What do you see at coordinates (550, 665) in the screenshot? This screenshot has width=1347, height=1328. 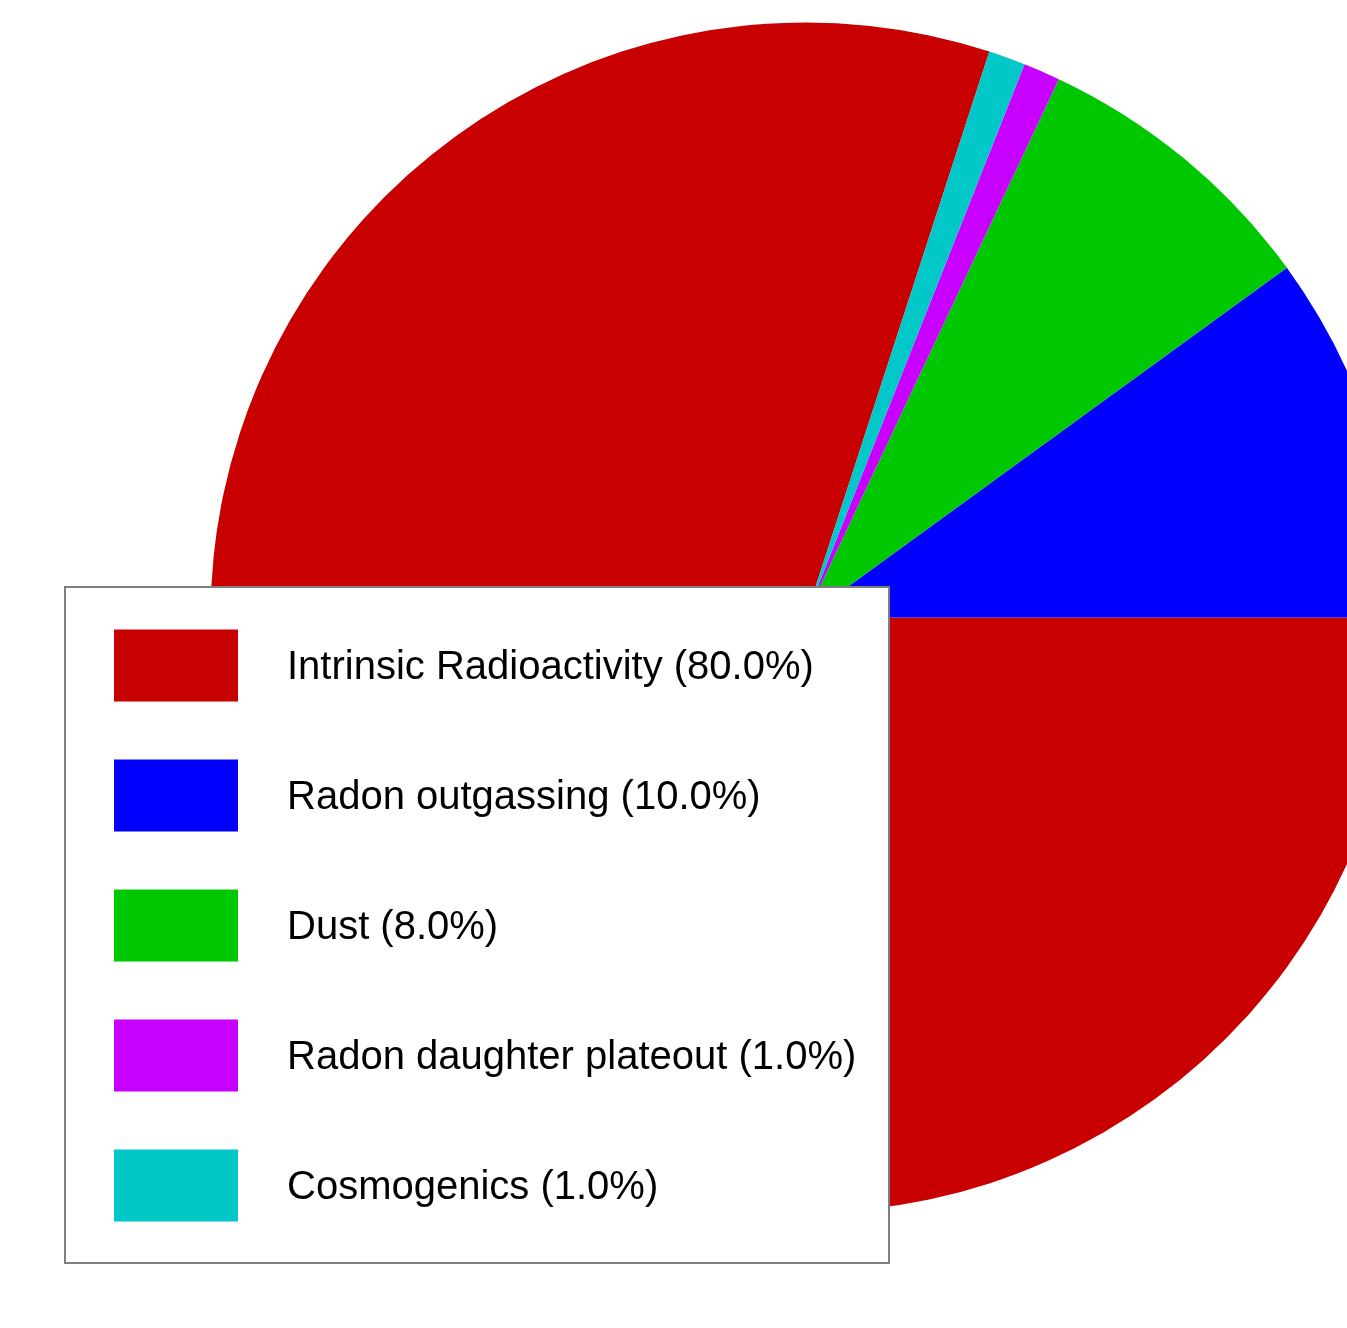 I see `legend-label: Intrinsic Radioactivity (80.0%)` at bounding box center [550, 665].